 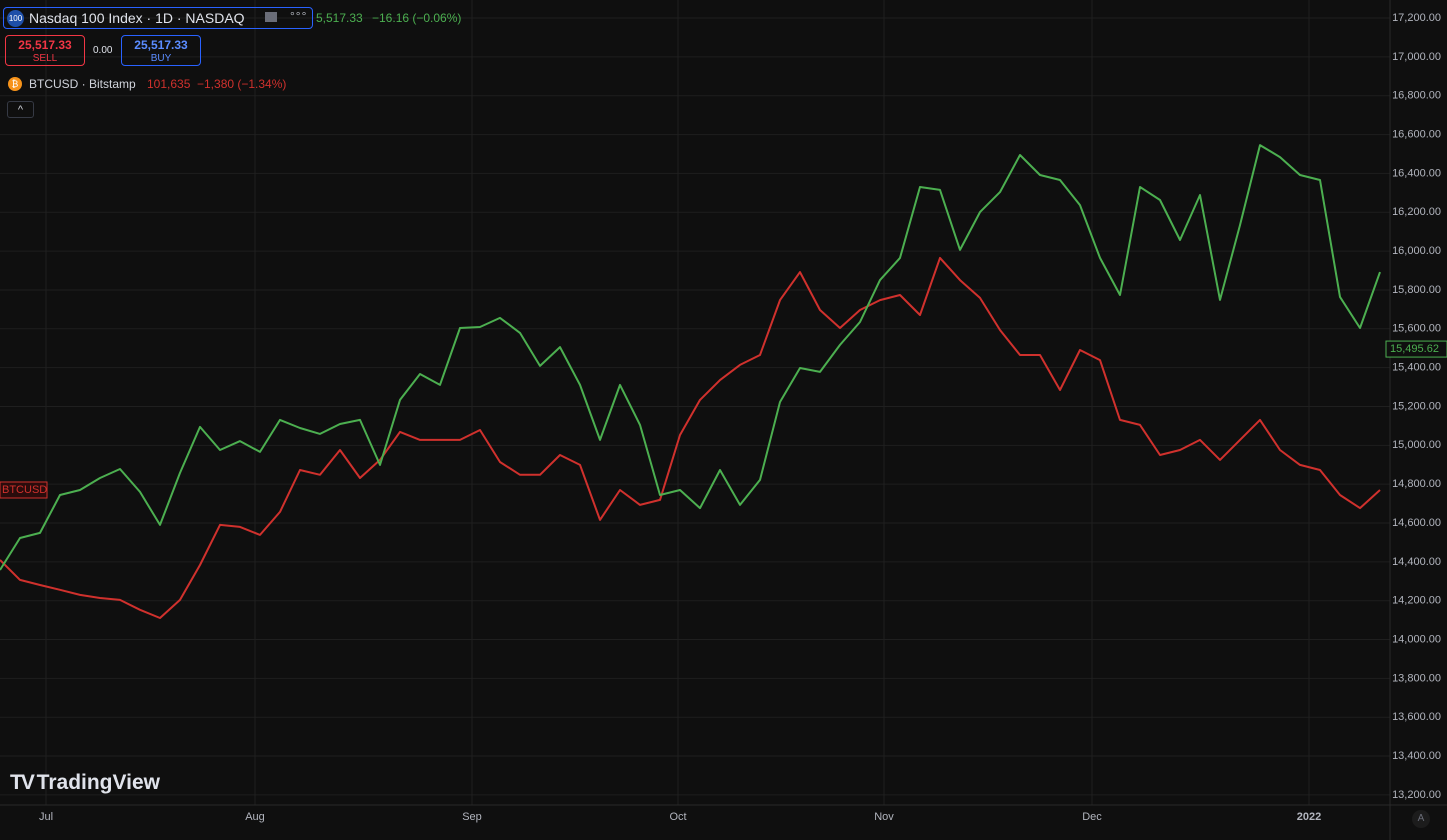 I want to click on x-tick-label: Sep, so click(x=472, y=817).